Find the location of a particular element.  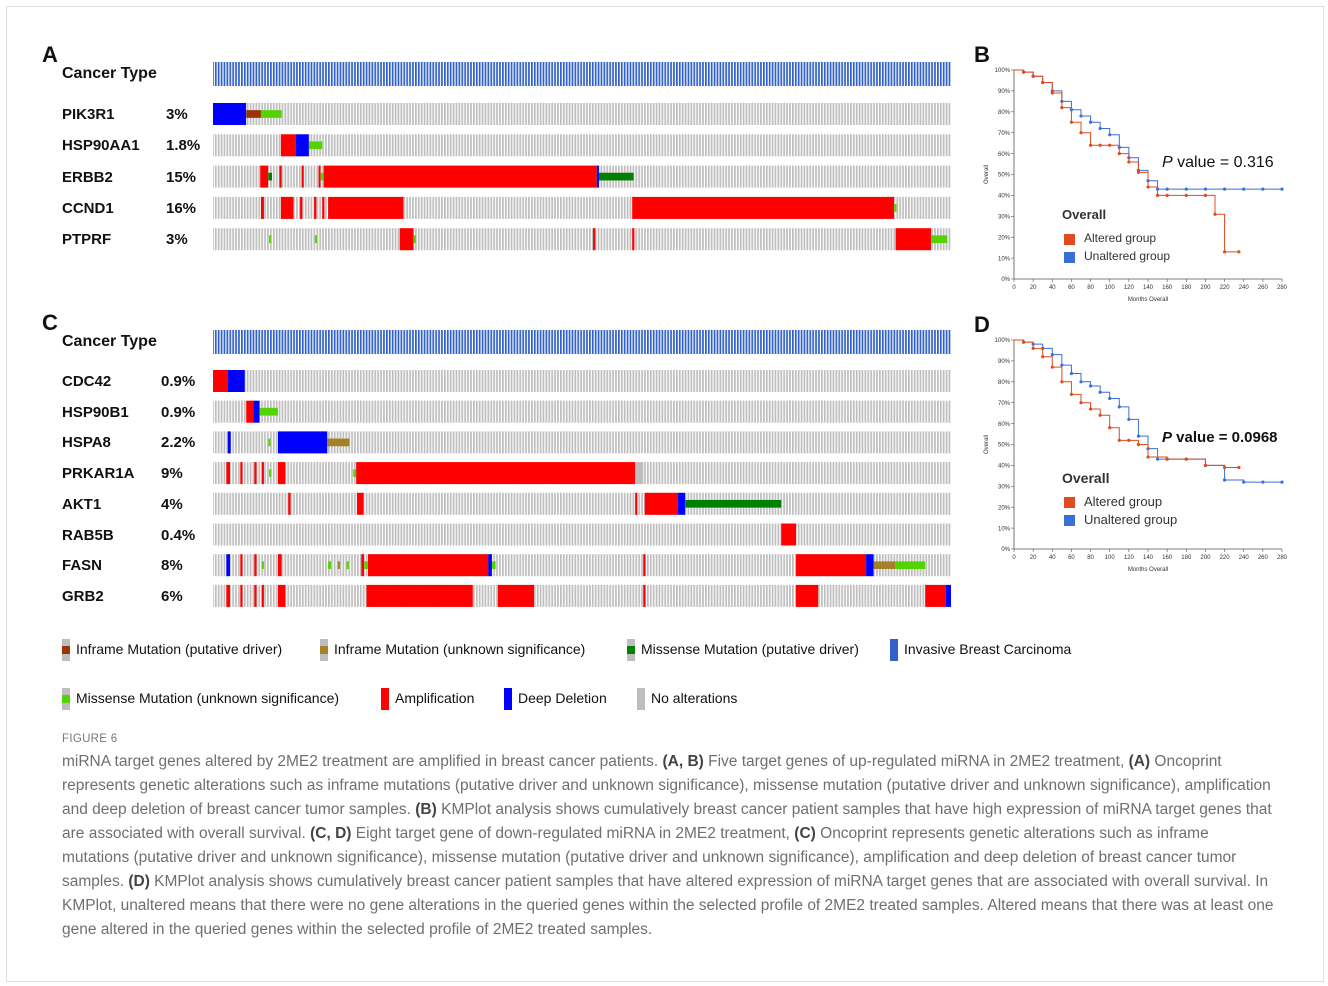

x-tick-label: 120 is located at coordinates (1129, 558).